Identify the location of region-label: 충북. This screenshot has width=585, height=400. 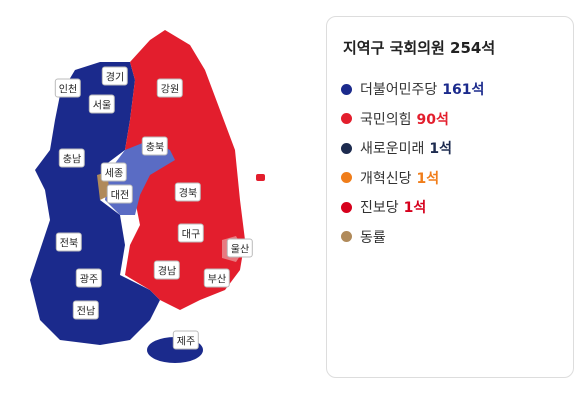
(155, 146).